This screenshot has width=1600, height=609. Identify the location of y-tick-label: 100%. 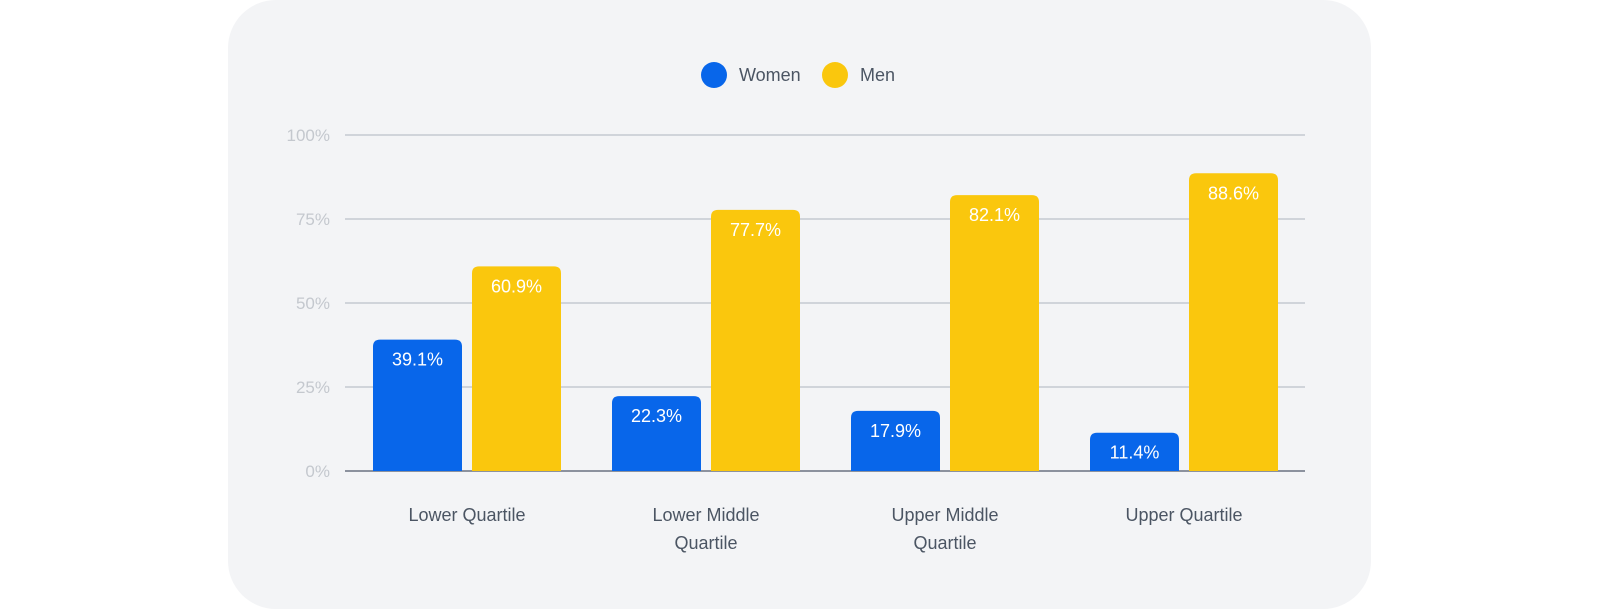
(308, 135).